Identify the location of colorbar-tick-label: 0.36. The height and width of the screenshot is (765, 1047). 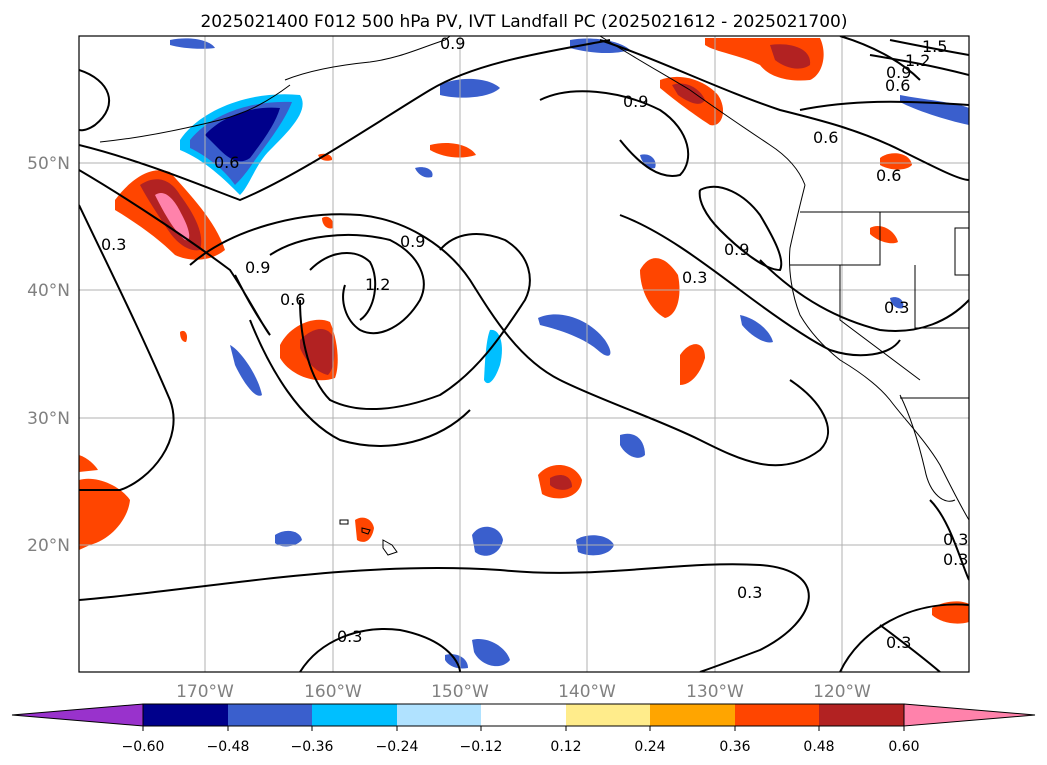
(734, 747).